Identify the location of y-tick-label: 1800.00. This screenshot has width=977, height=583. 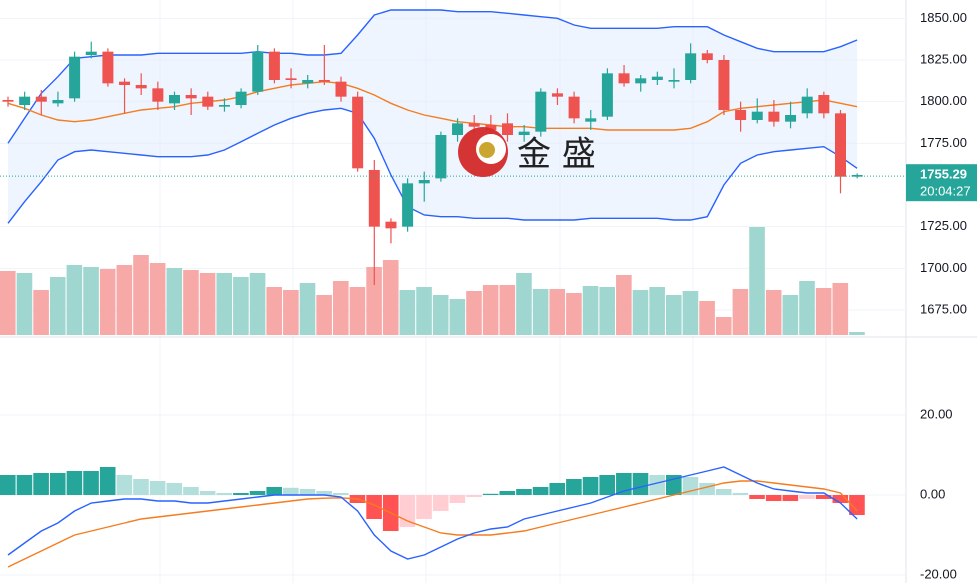
(943, 100).